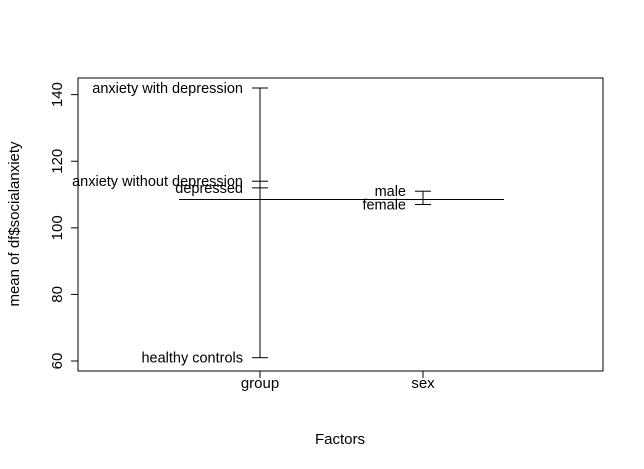 Image resolution: width=644 pixels, height=469 pixels. What do you see at coordinates (340, 439) in the screenshot?
I see `x-axis-label: Factors` at bounding box center [340, 439].